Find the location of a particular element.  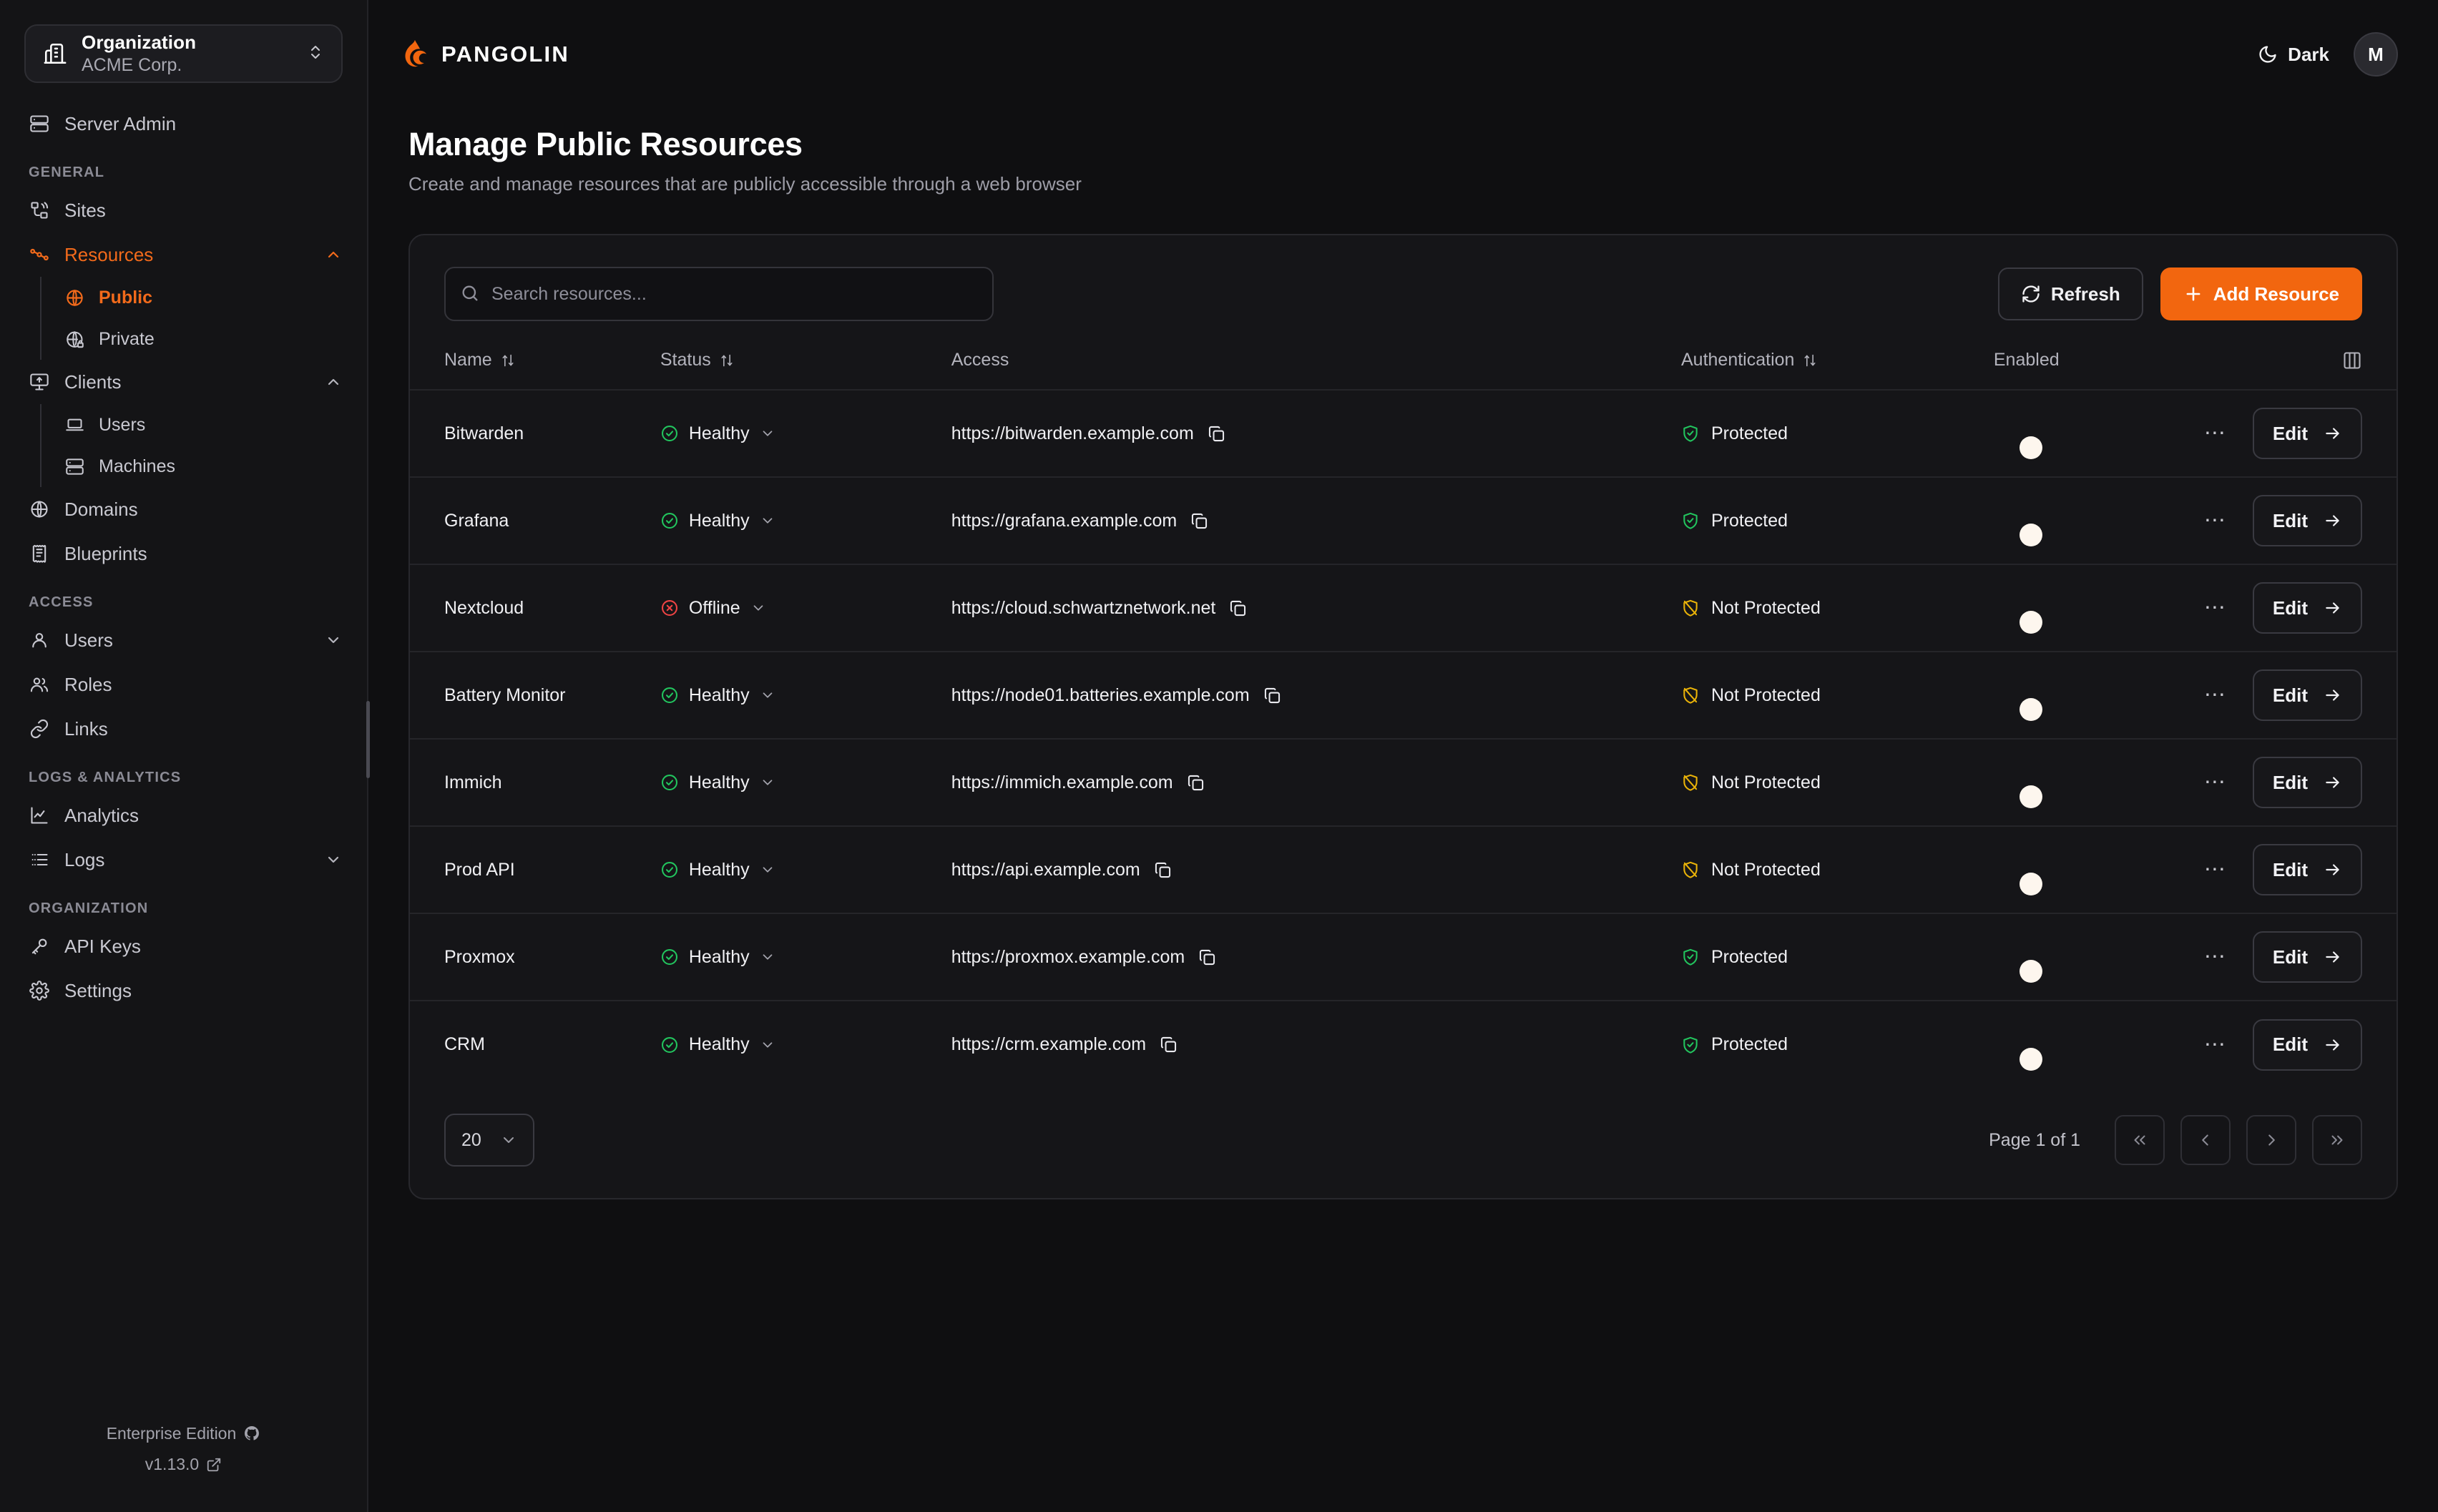

sidebar-item-server-admin: Server Admin is located at coordinates (183, 124).